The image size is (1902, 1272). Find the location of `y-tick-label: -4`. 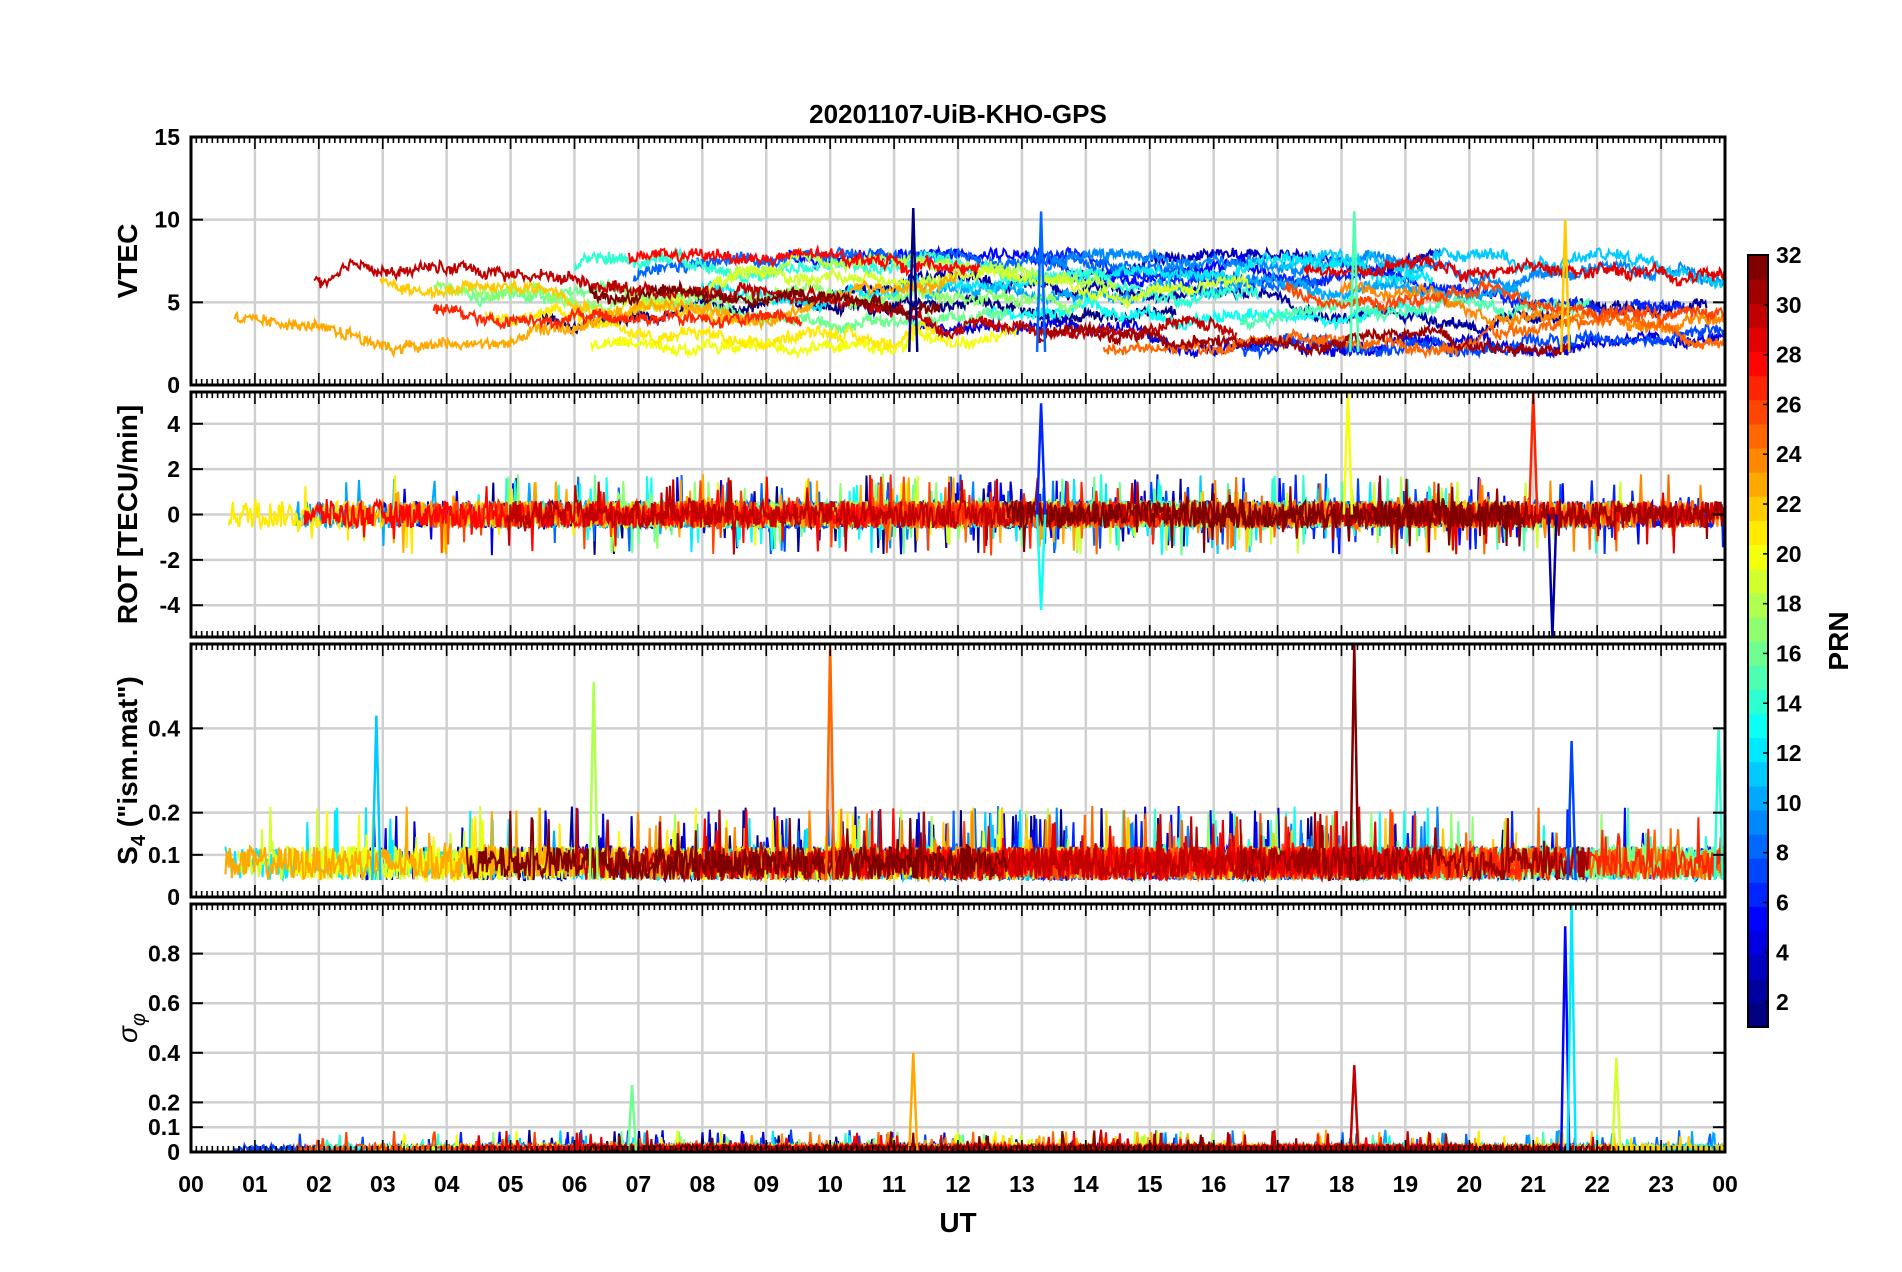

y-tick-label: -4 is located at coordinates (170, 605).